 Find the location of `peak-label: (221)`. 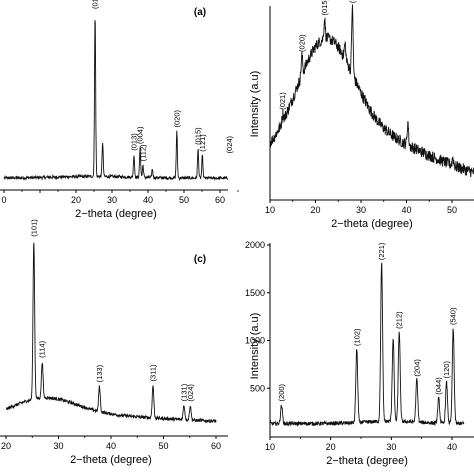

peak-label: (221) is located at coordinates (381, 251).